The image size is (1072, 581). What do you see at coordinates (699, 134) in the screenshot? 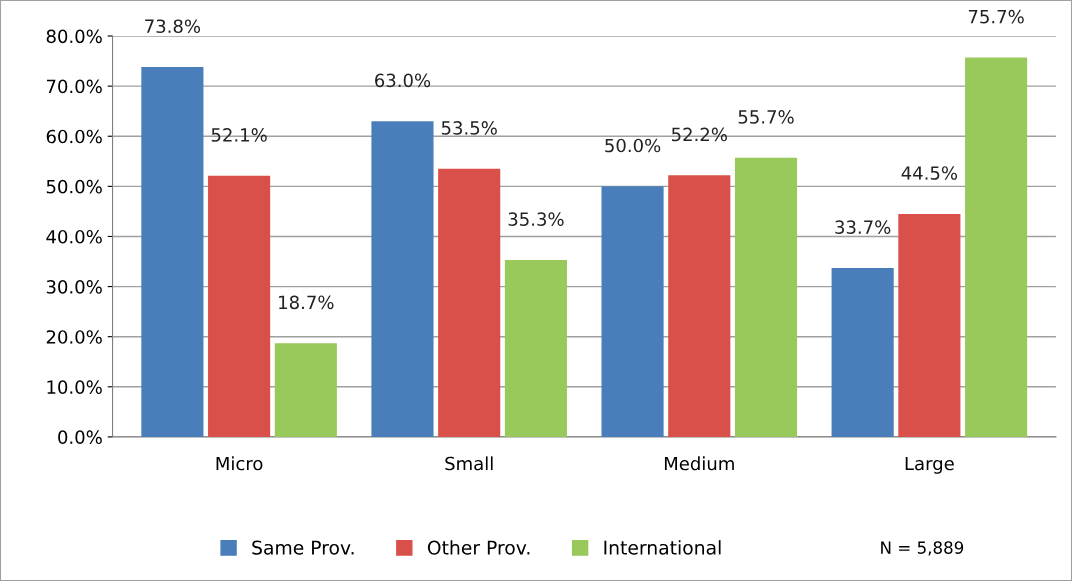
I see `data-label: 52.2%` at bounding box center [699, 134].